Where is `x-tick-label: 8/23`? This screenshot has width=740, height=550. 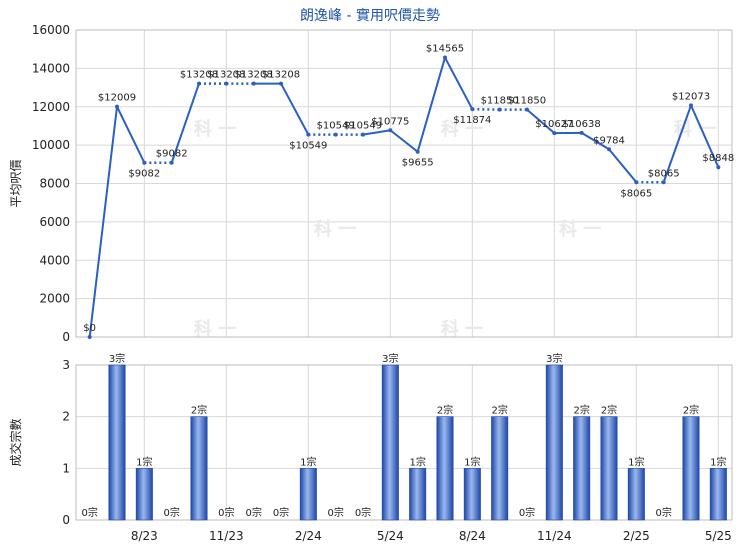 x-tick-label: 8/23 is located at coordinates (144, 536).